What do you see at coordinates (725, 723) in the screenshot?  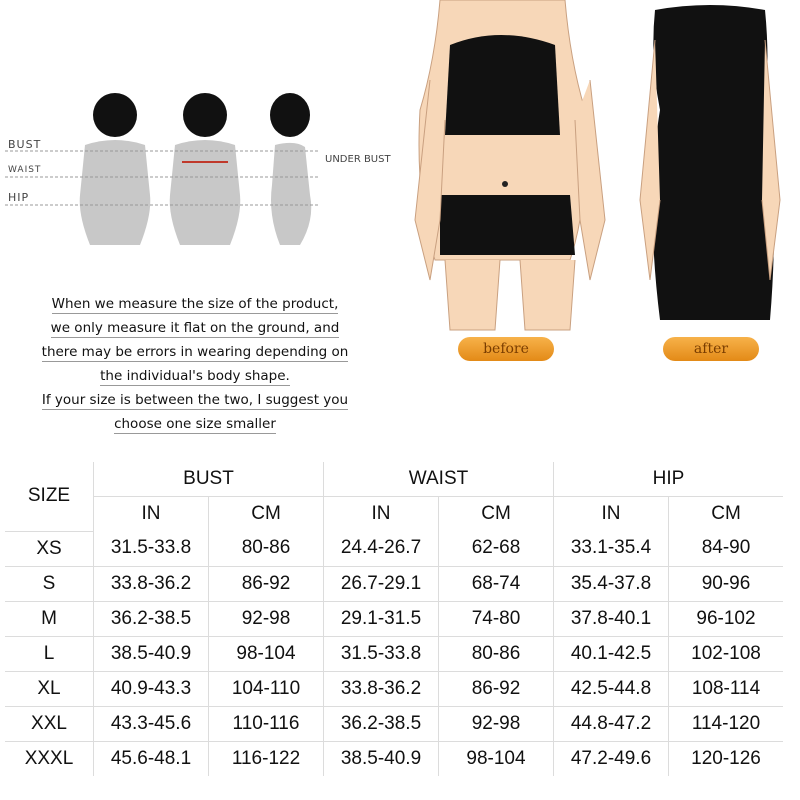 I see `measurement-cell: 114-120` at bounding box center [725, 723].